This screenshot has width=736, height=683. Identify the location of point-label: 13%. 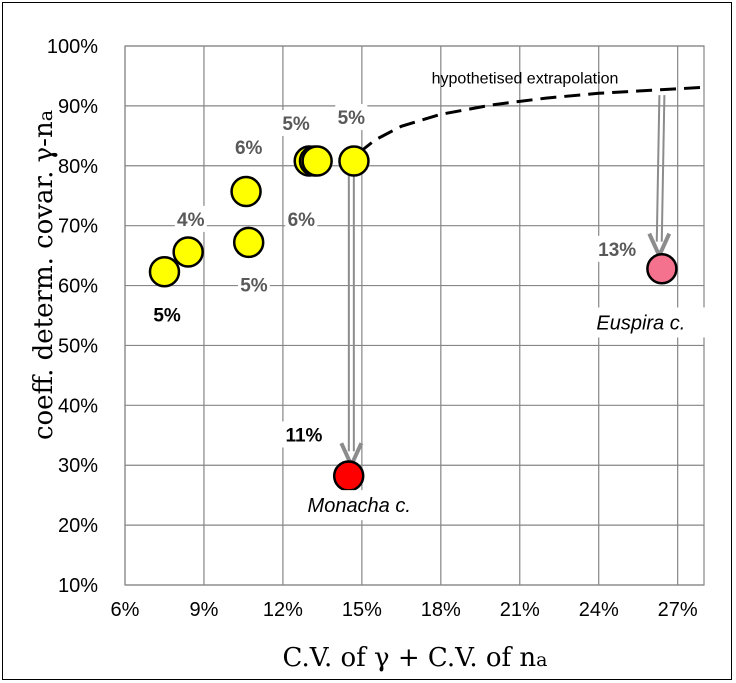
(617, 250).